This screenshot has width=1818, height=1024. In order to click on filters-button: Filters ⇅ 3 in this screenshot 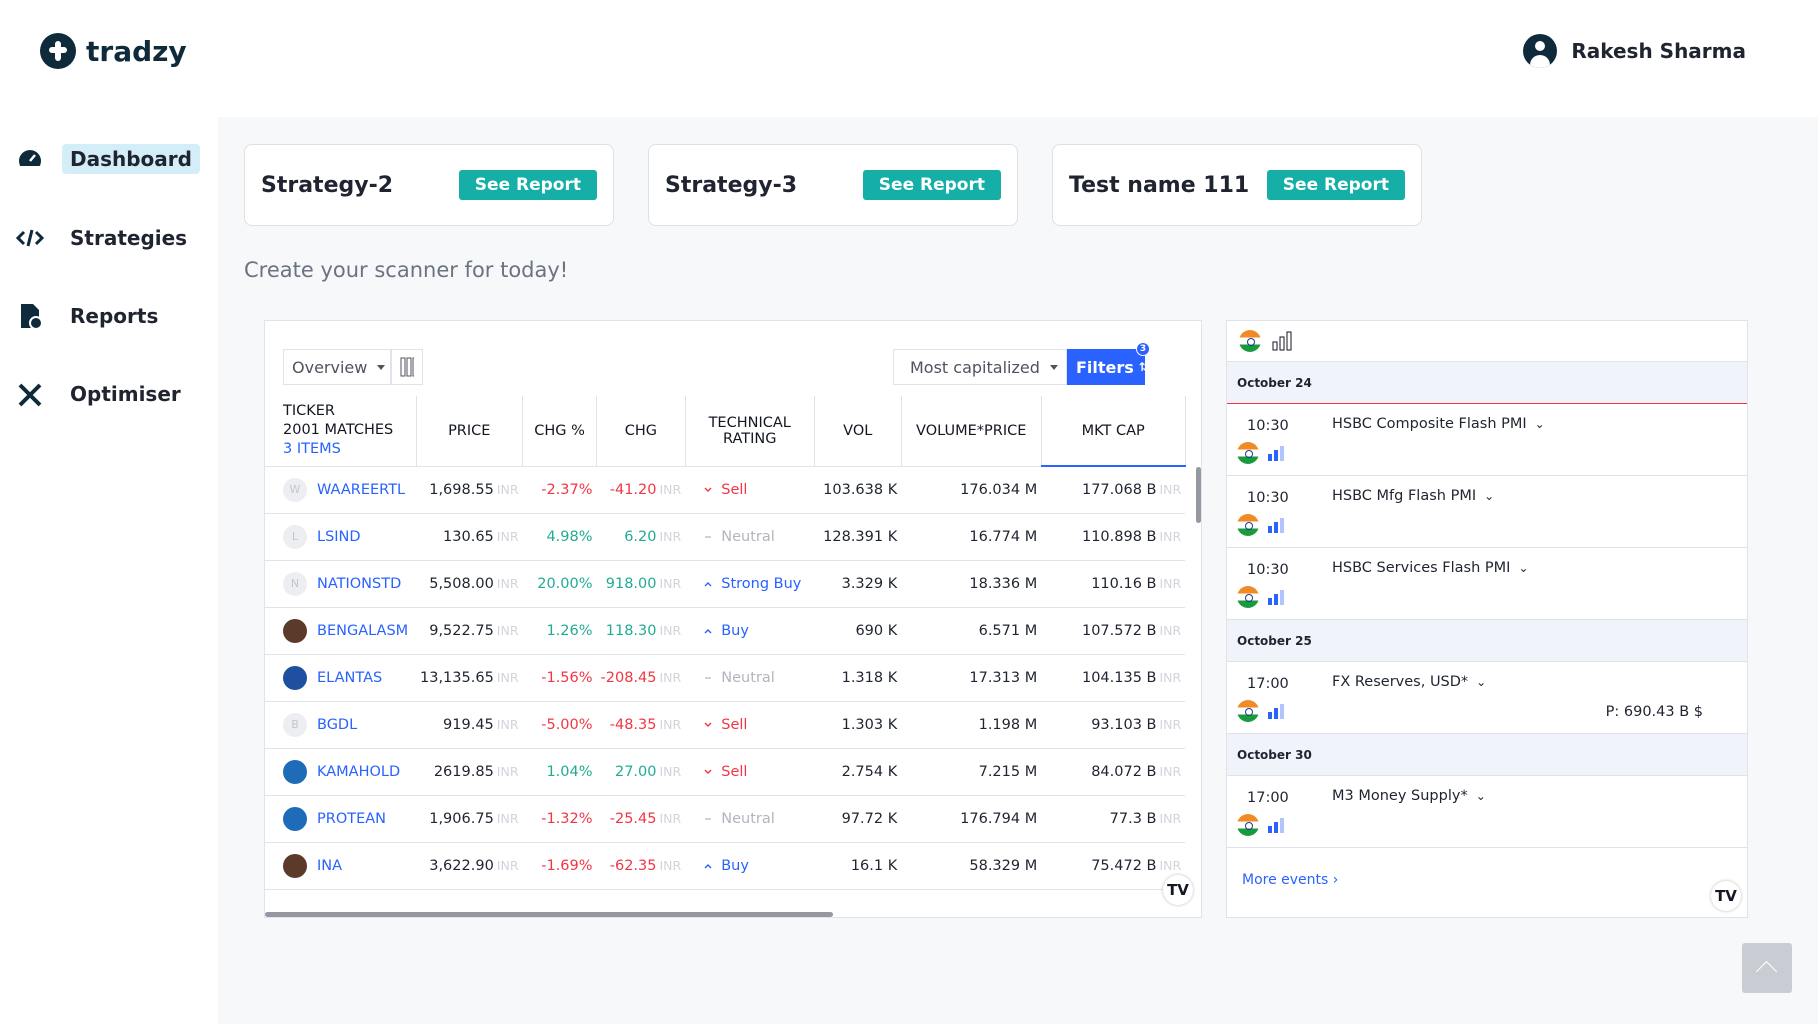, I will do `click(1108, 363)`.